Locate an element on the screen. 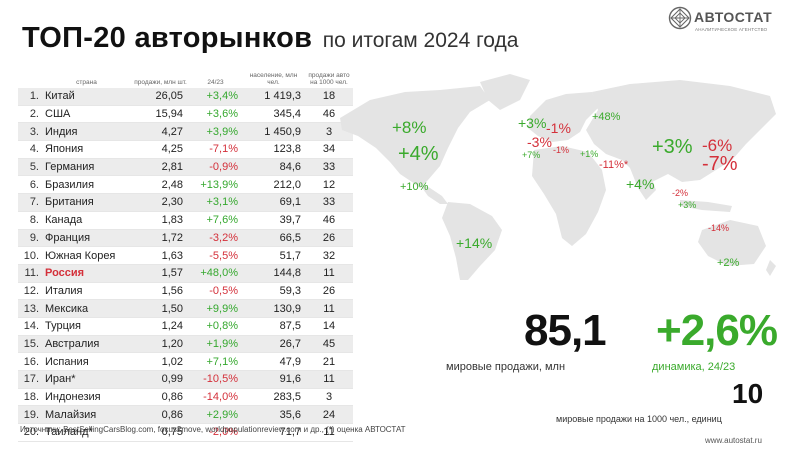 The height and width of the screenshot is (449, 800). table-row: 18. Индонезия 0,86 -14,0% 283,5 3 is located at coordinates (185, 397).